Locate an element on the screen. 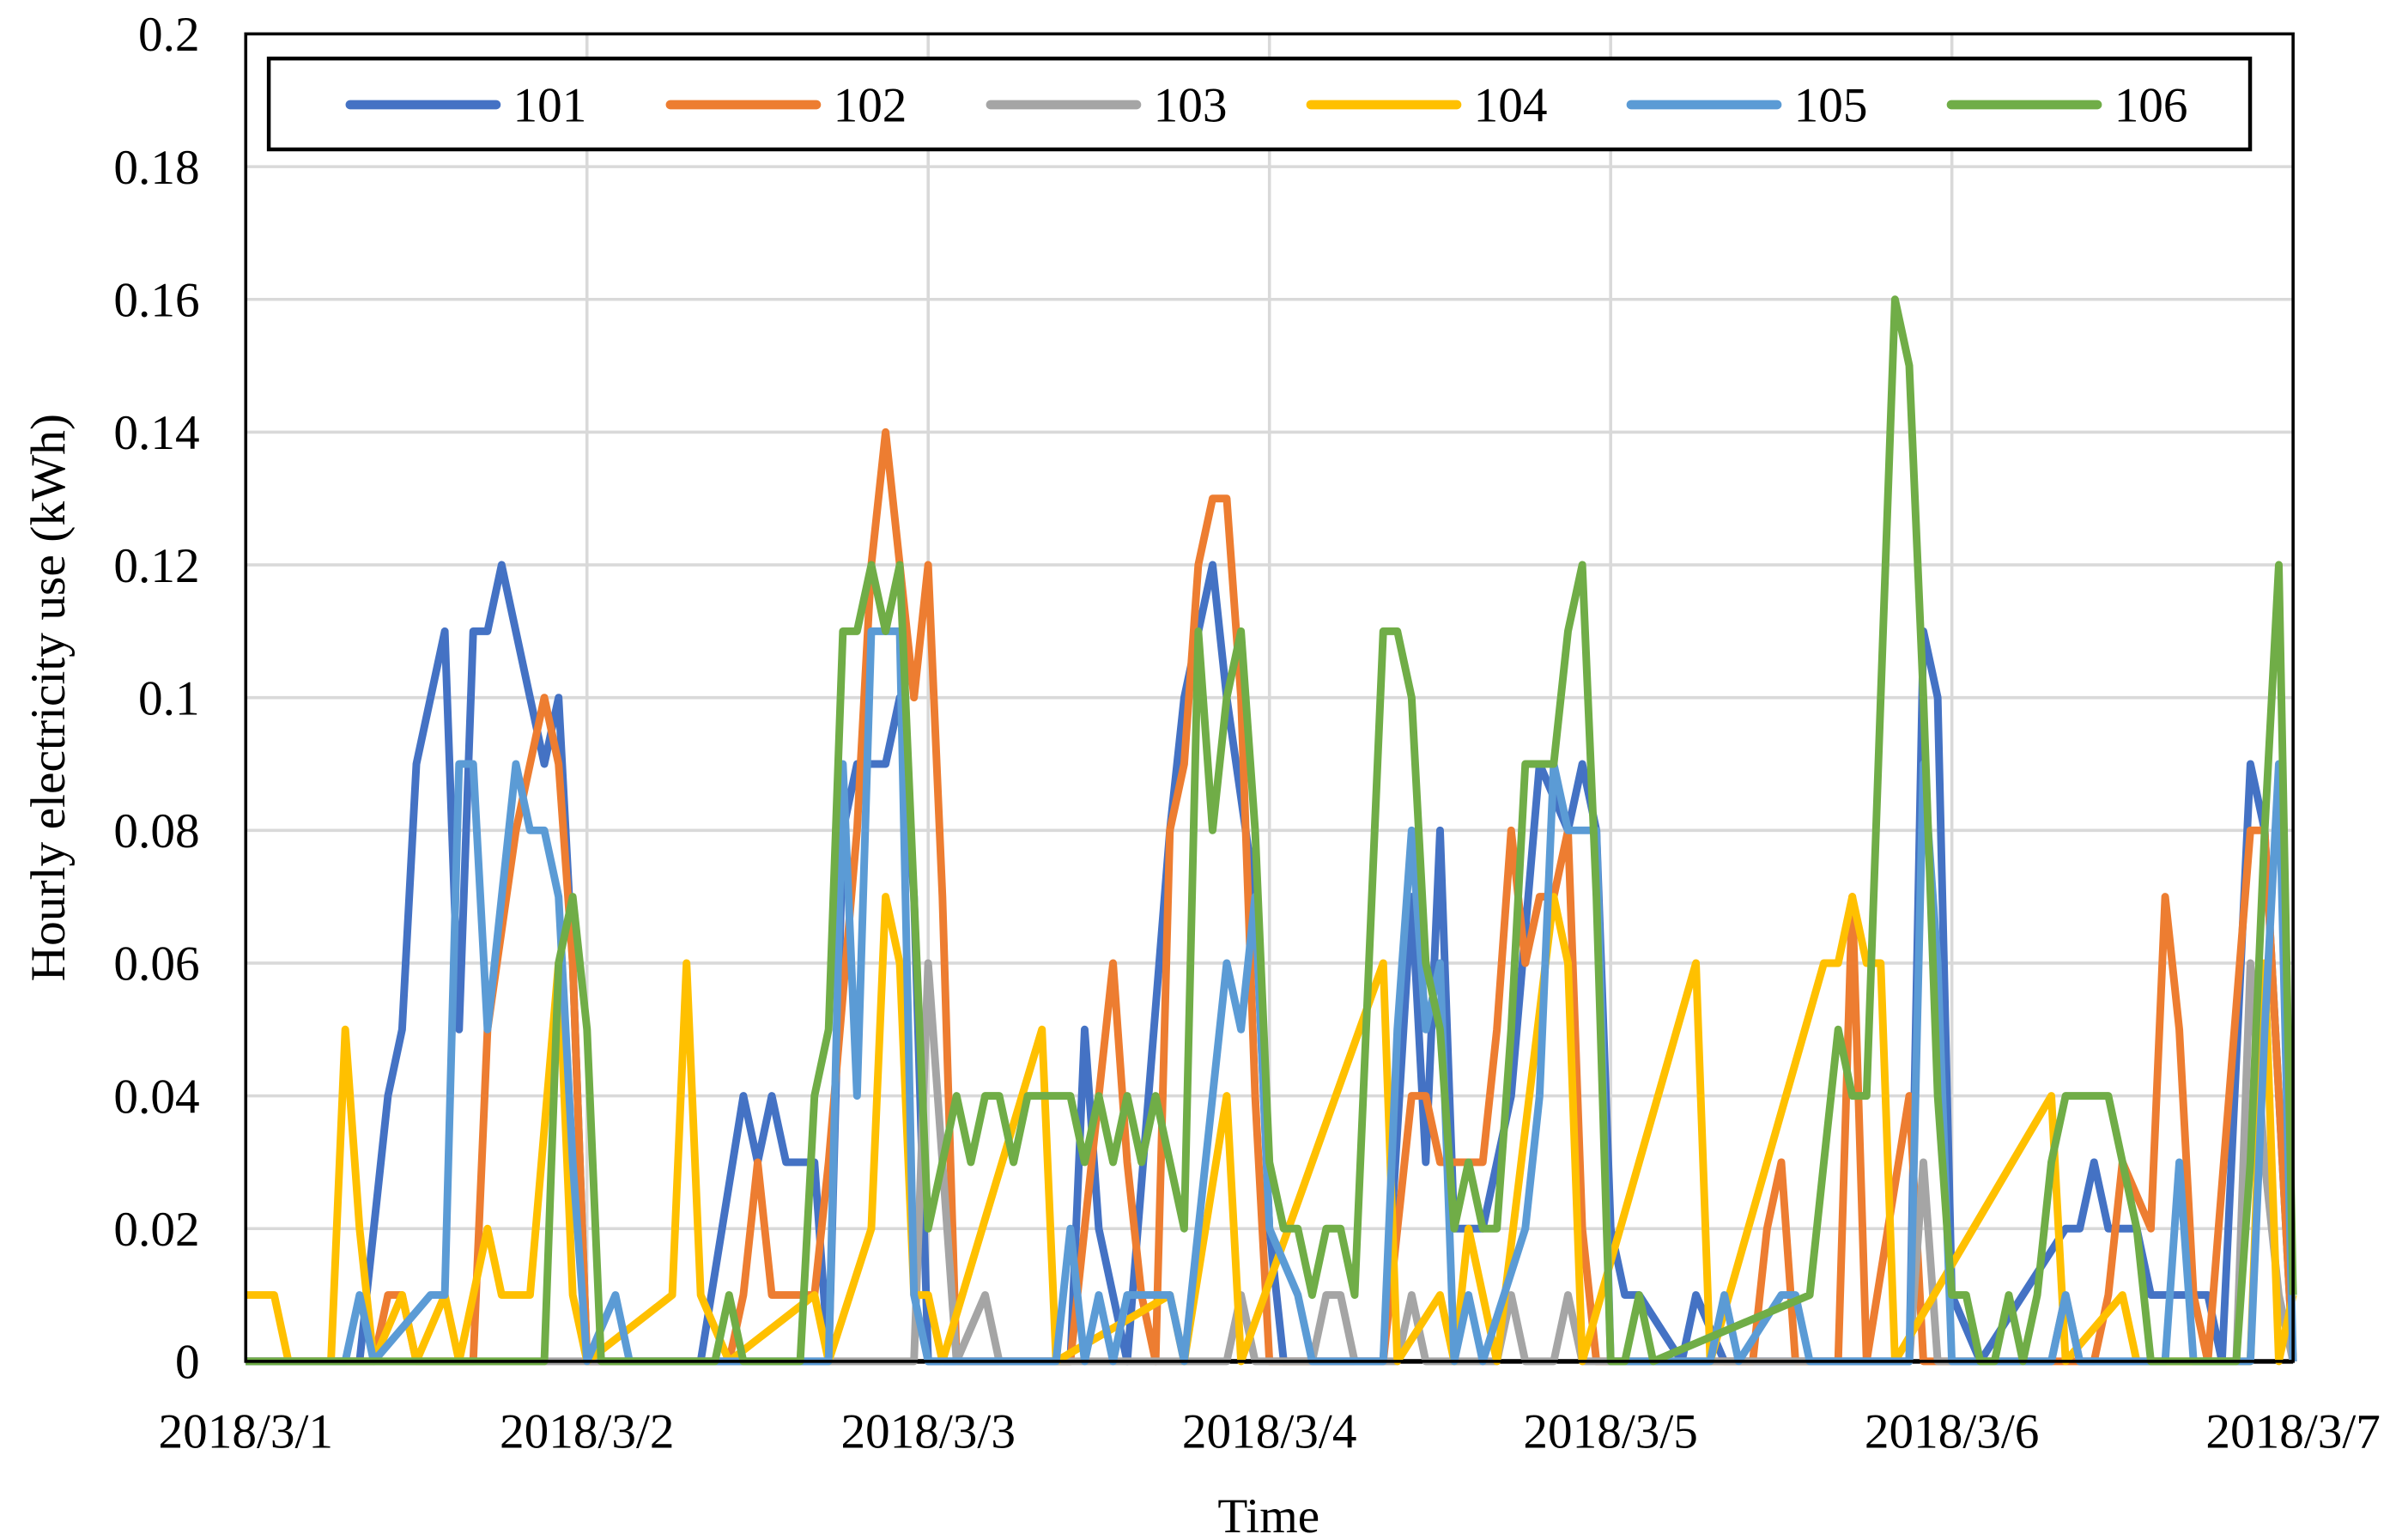  x-axis-label: Time is located at coordinates (1268, 1514).